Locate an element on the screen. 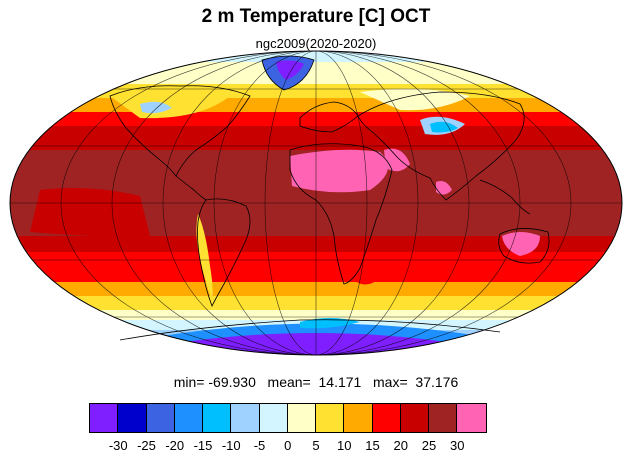  greenland-core is located at coordinates (290, 70).